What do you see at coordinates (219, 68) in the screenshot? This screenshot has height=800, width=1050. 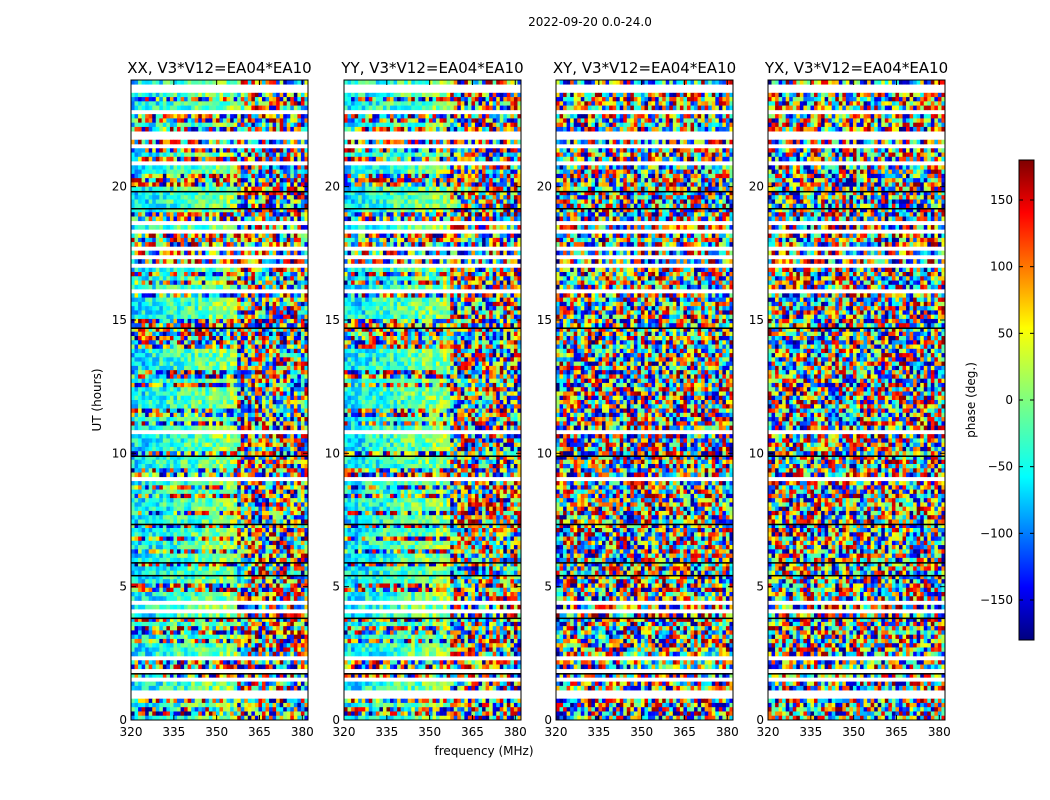 I see `panel-title: XX, V3*V12=EA04*EA10` at bounding box center [219, 68].